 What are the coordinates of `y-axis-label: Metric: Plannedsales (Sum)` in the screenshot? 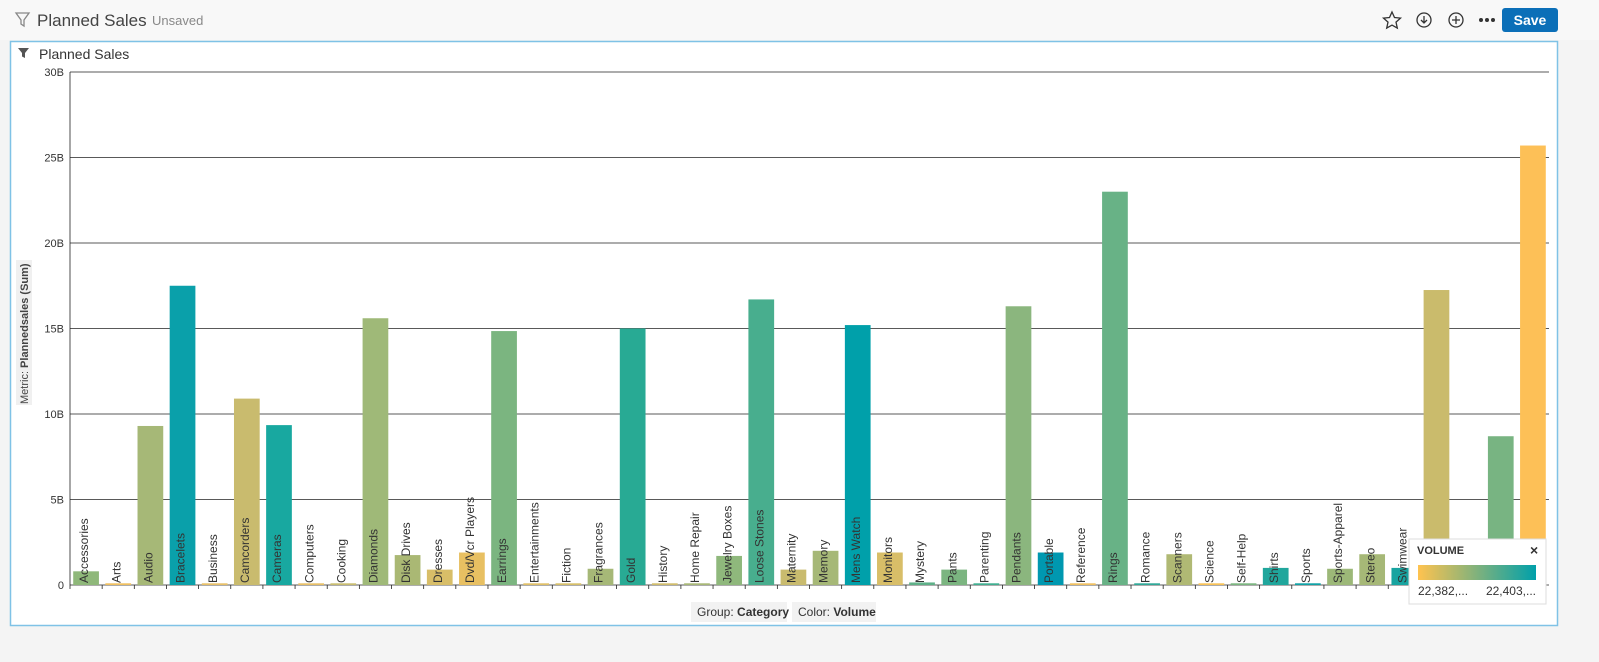 It's located at (25, 333).